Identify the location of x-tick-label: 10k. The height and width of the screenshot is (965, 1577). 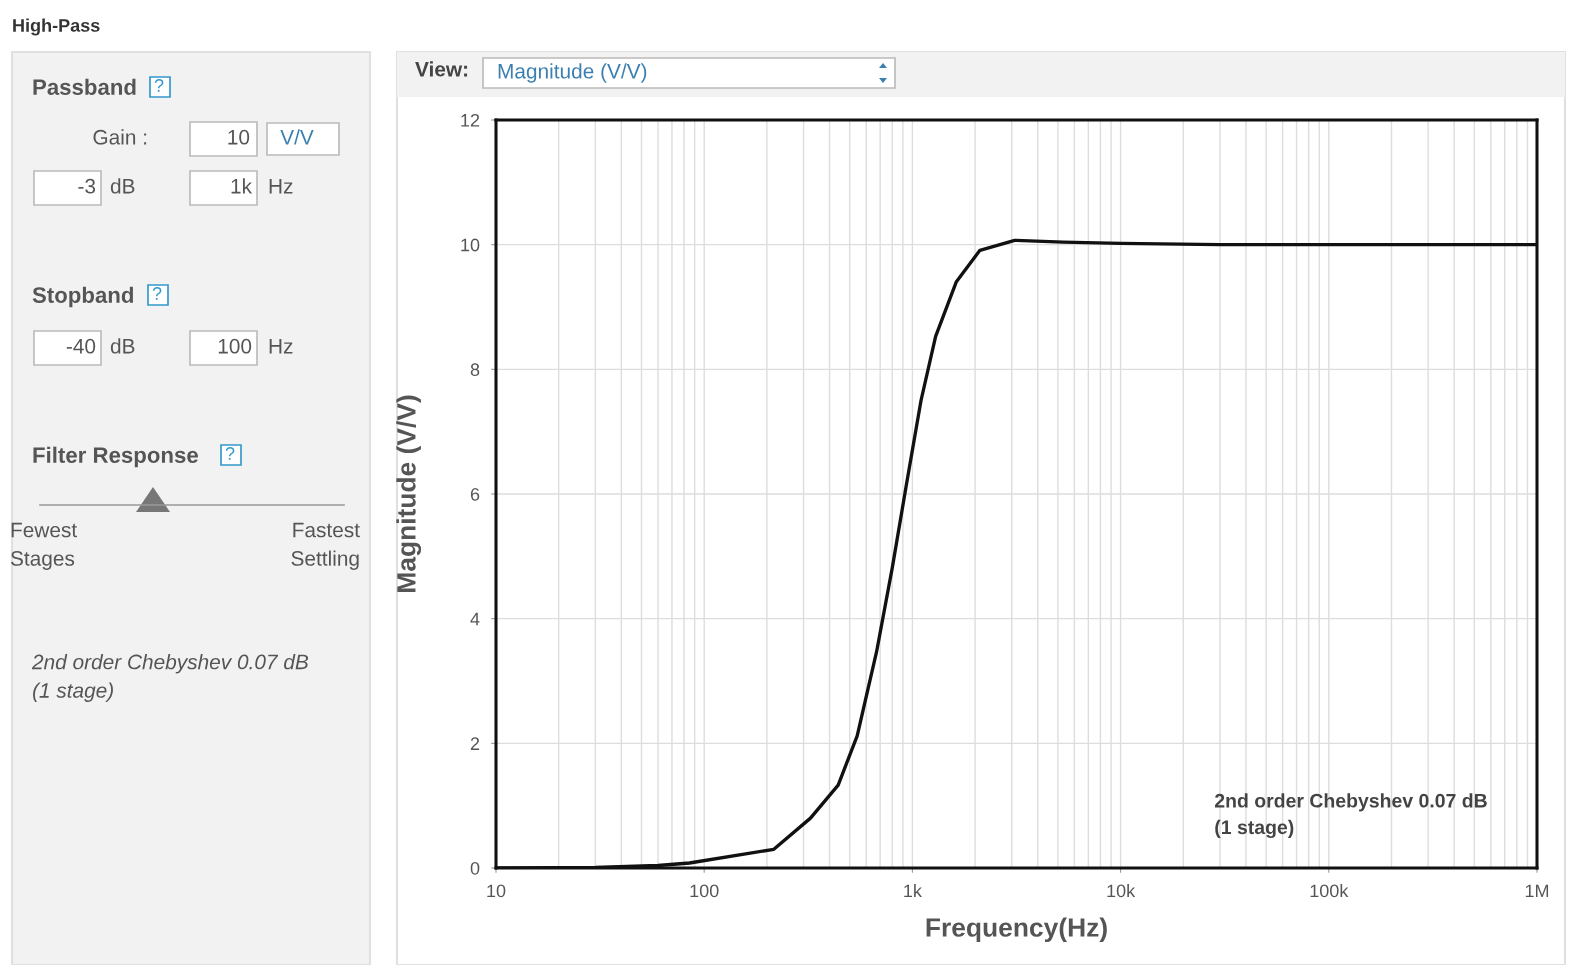
(1121, 890).